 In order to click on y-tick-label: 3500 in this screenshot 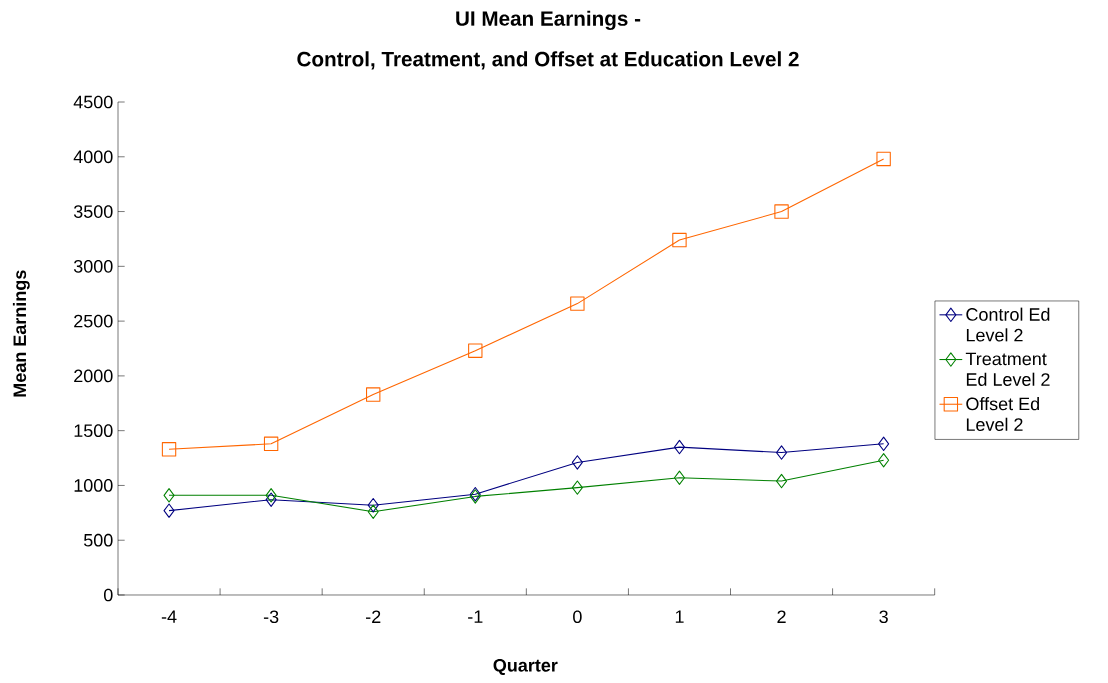, I will do `click(93, 211)`.